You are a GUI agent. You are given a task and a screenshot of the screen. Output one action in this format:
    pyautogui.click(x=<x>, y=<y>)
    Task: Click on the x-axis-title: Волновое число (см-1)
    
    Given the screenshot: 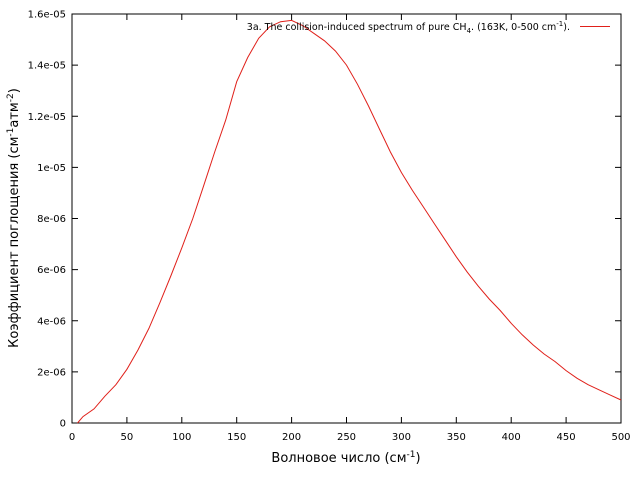 What is the action you would take?
    pyautogui.click(x=345, y=458)
    